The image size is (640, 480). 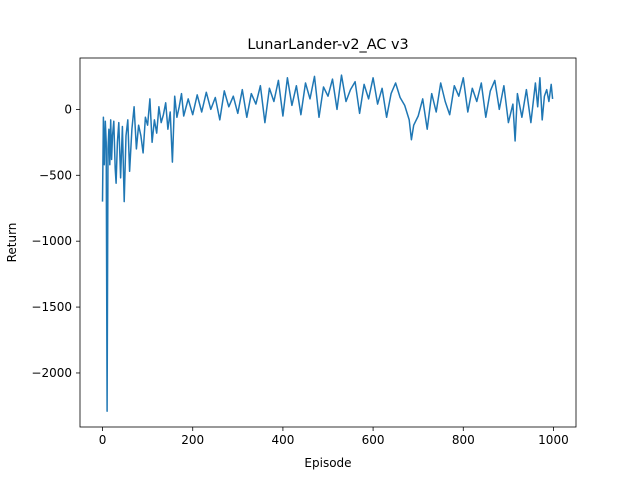 I want to click on x-tick-label: 200, so click(x=192, y=440).